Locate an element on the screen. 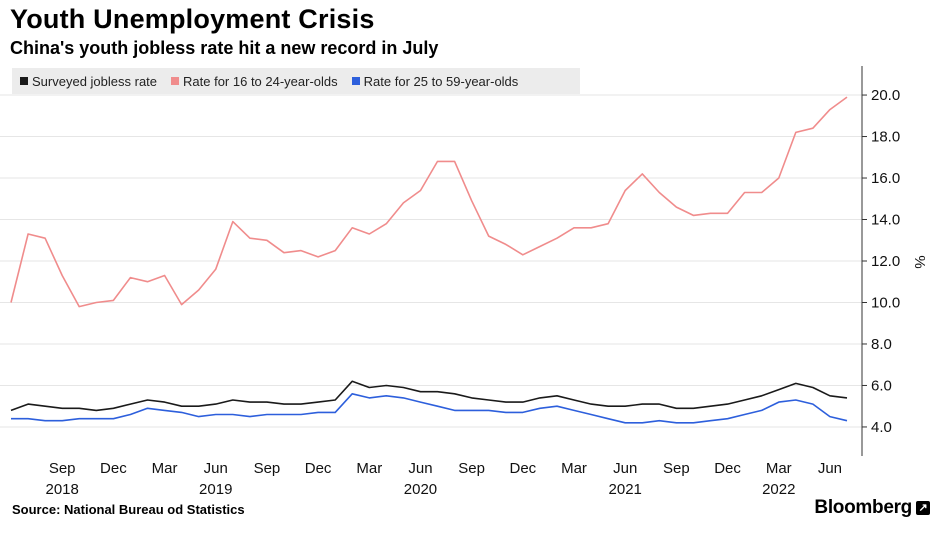 The width and height of the screenshot is (942, 535). x-year-label: 2018 is located at coordinates (61, 489).